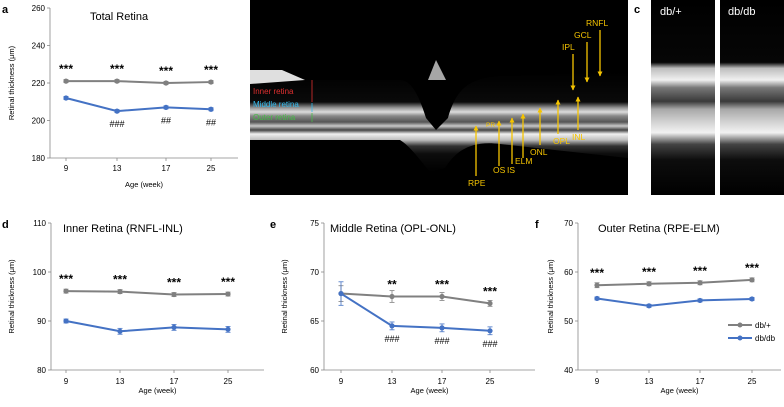  I want to click on thumbnail-dbdb: db/db, so click(752, 97).